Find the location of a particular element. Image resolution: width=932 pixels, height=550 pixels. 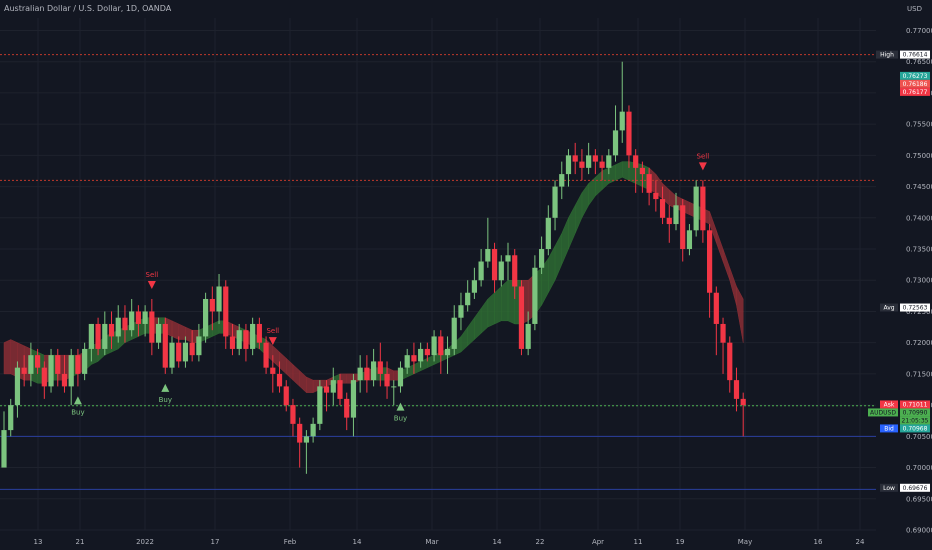

x-tick-label: 22 is located at coordinates (540, 542).